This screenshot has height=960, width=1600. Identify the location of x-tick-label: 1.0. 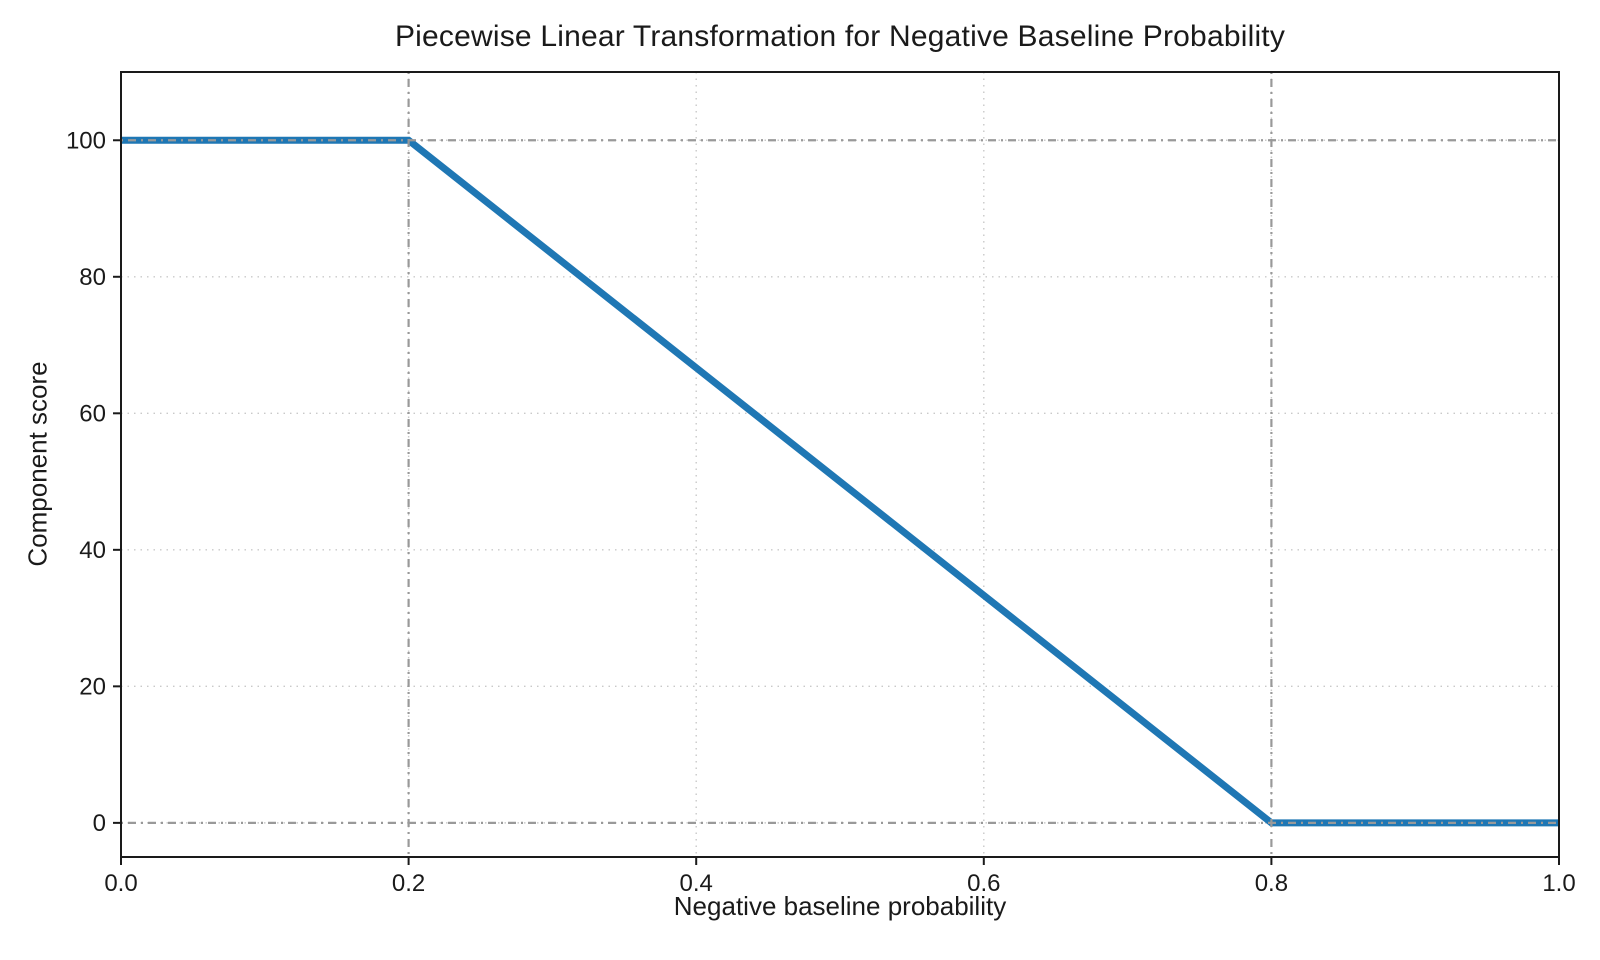
(1558, 883).